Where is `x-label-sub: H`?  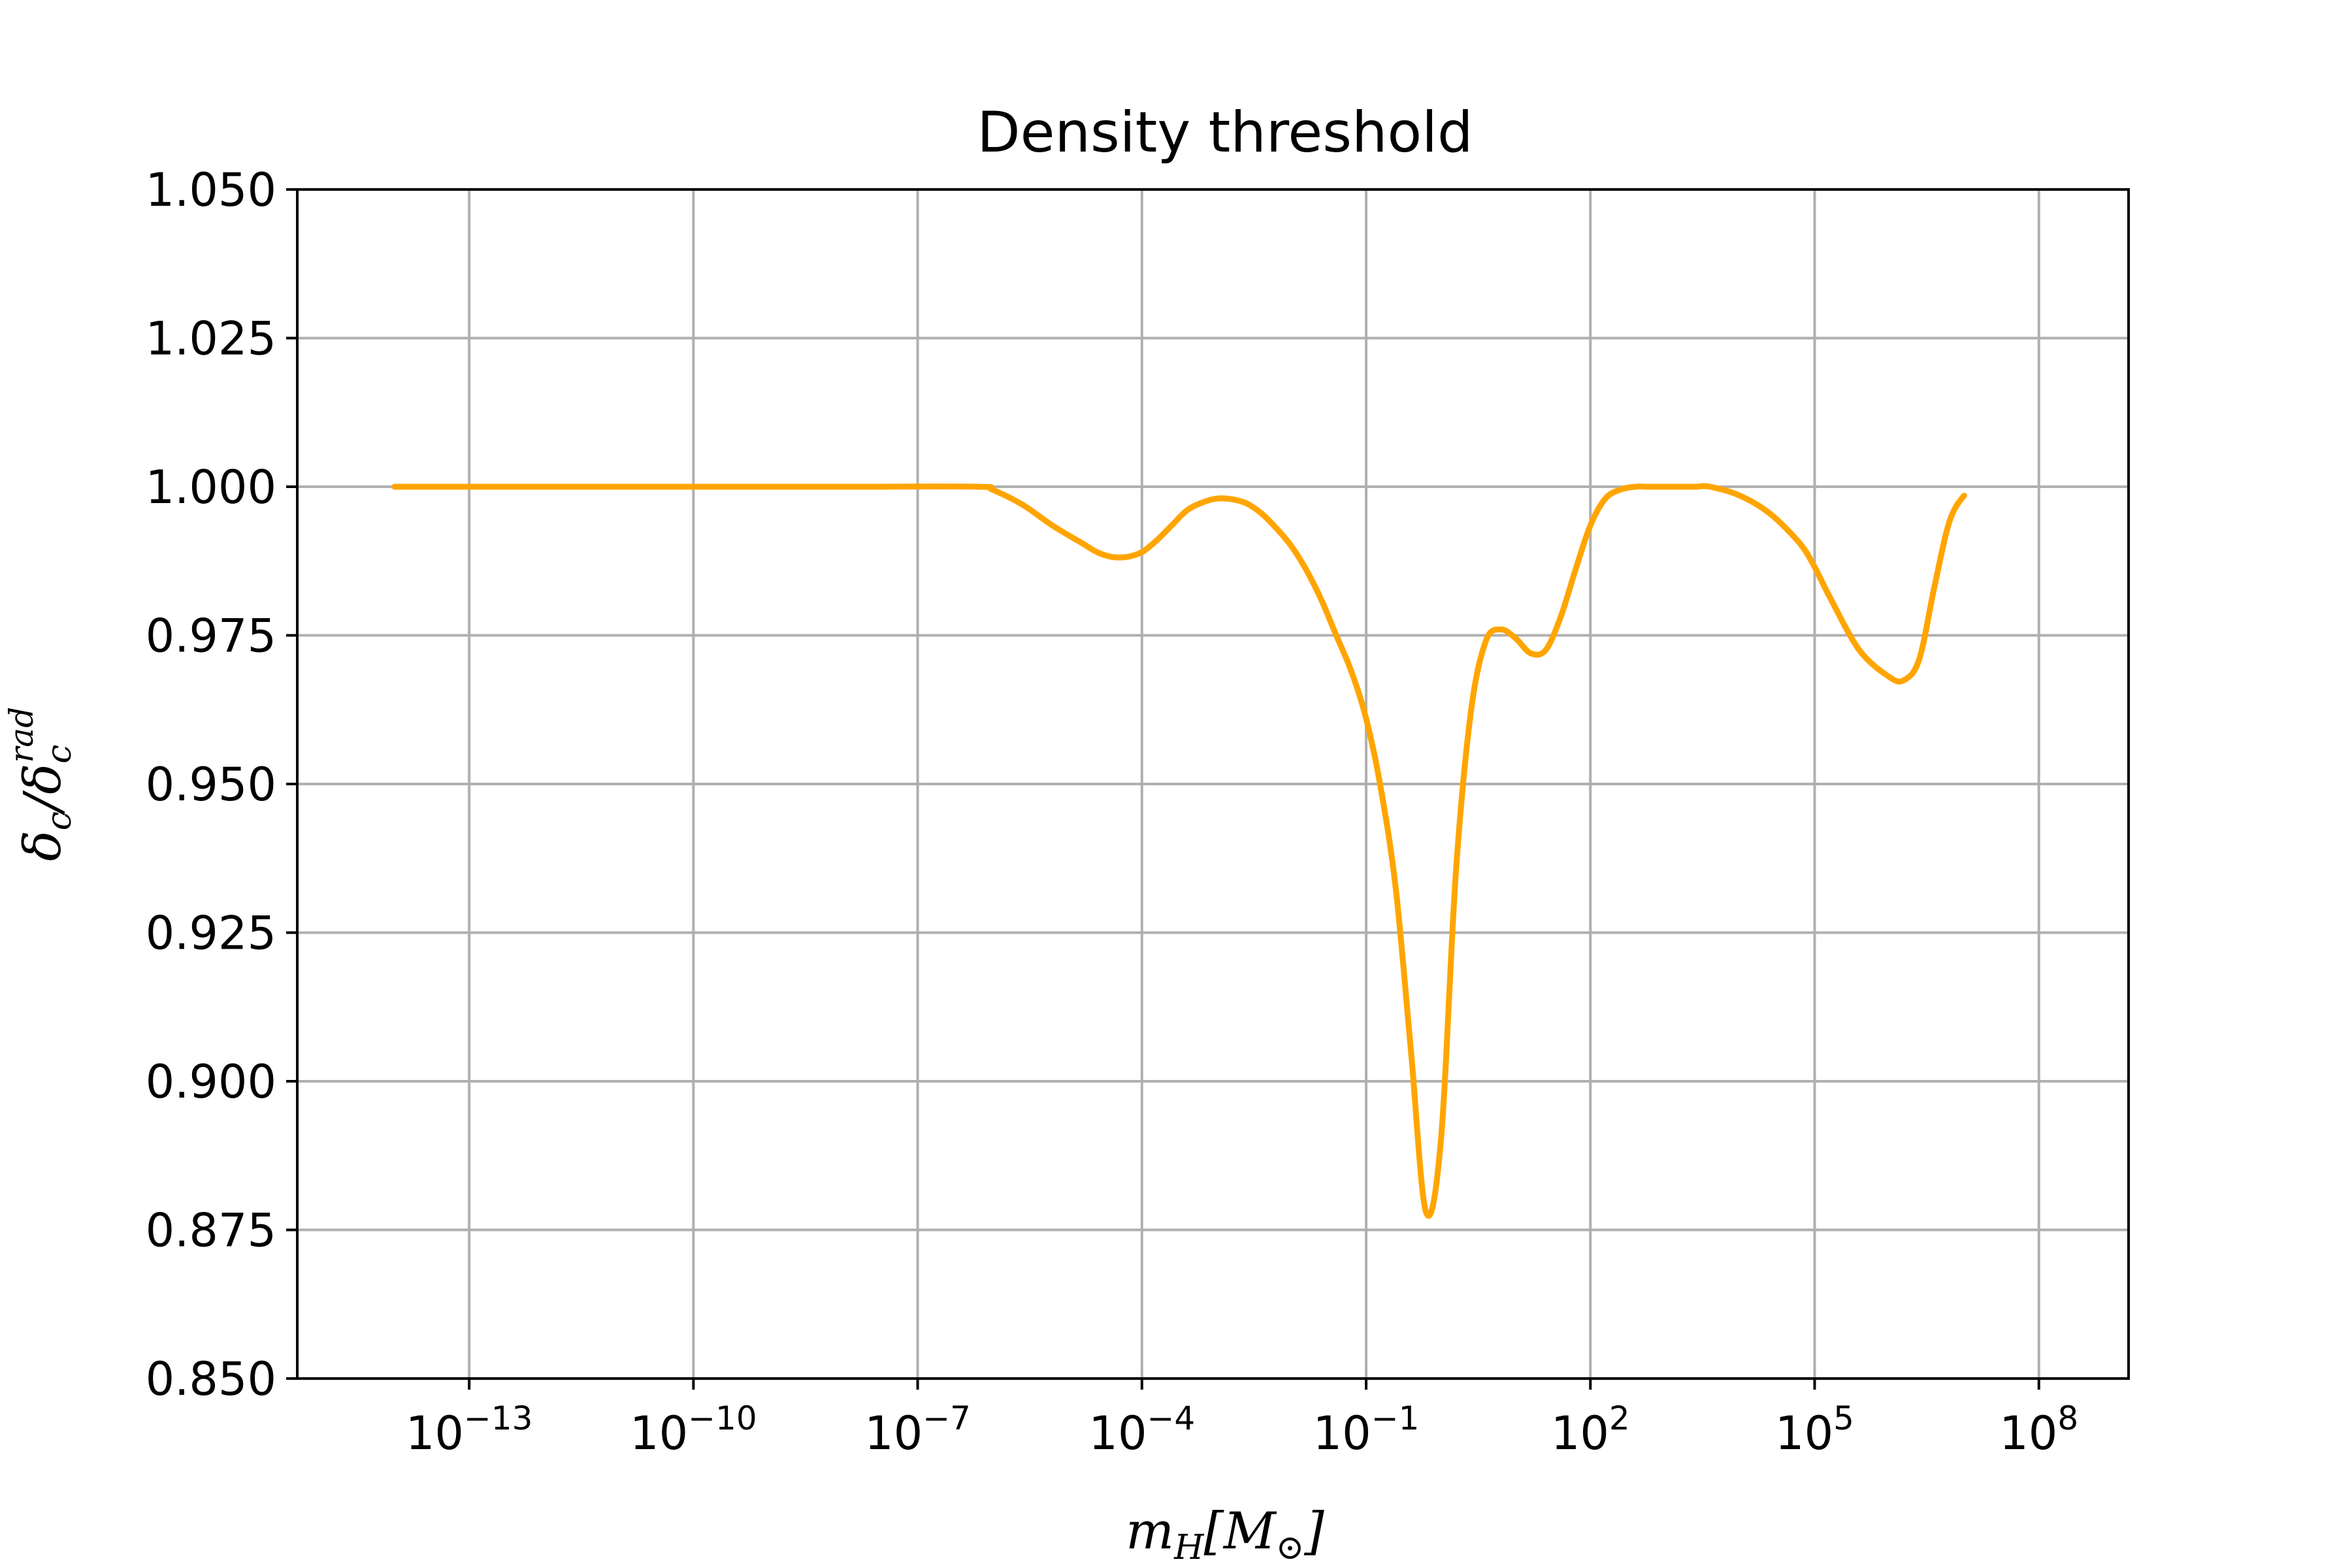 x-label-sub: H is located at coordinates (1189, 1547).